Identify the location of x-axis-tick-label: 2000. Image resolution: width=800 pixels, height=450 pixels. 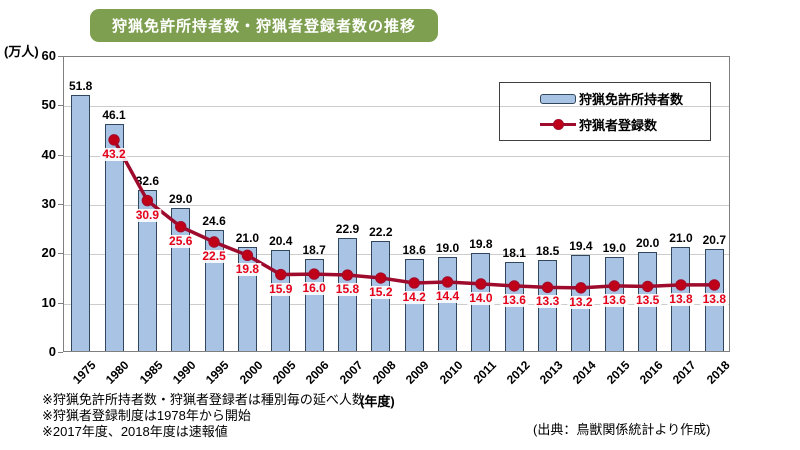
(251, 372).